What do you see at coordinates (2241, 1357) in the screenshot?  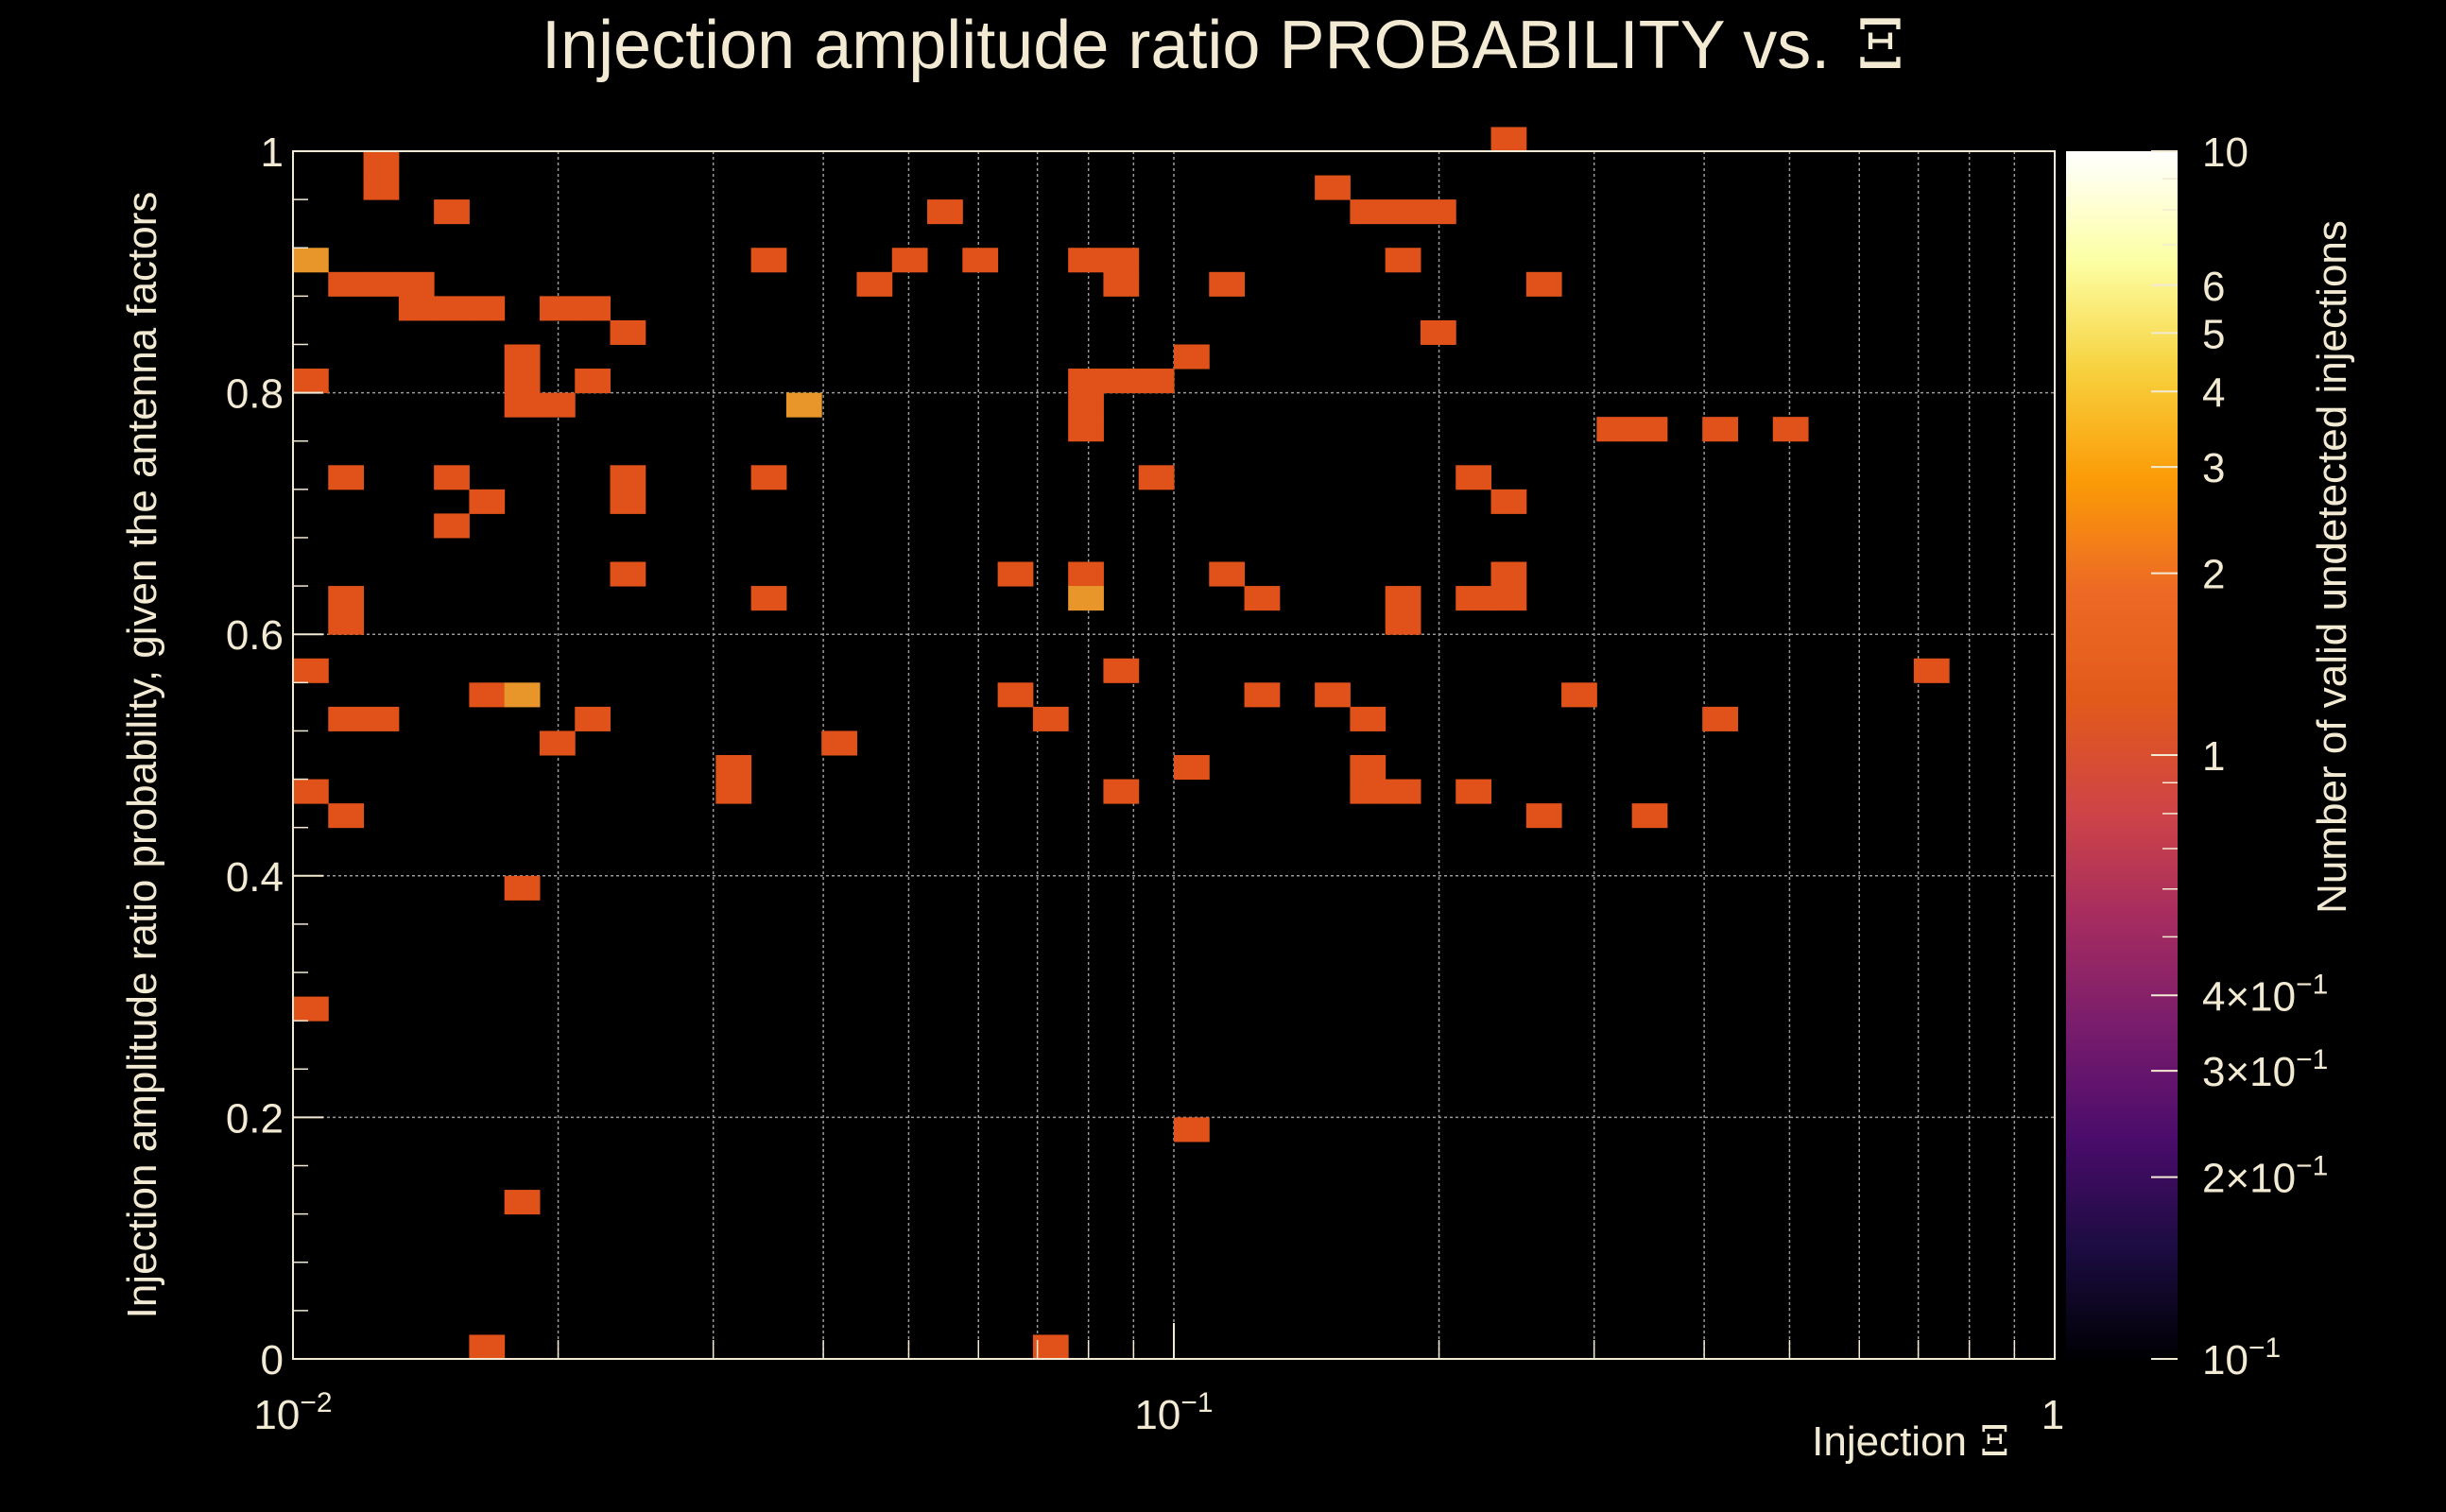 I see `z-tick-label: 10−1` at bounding box center [2241, 1357].